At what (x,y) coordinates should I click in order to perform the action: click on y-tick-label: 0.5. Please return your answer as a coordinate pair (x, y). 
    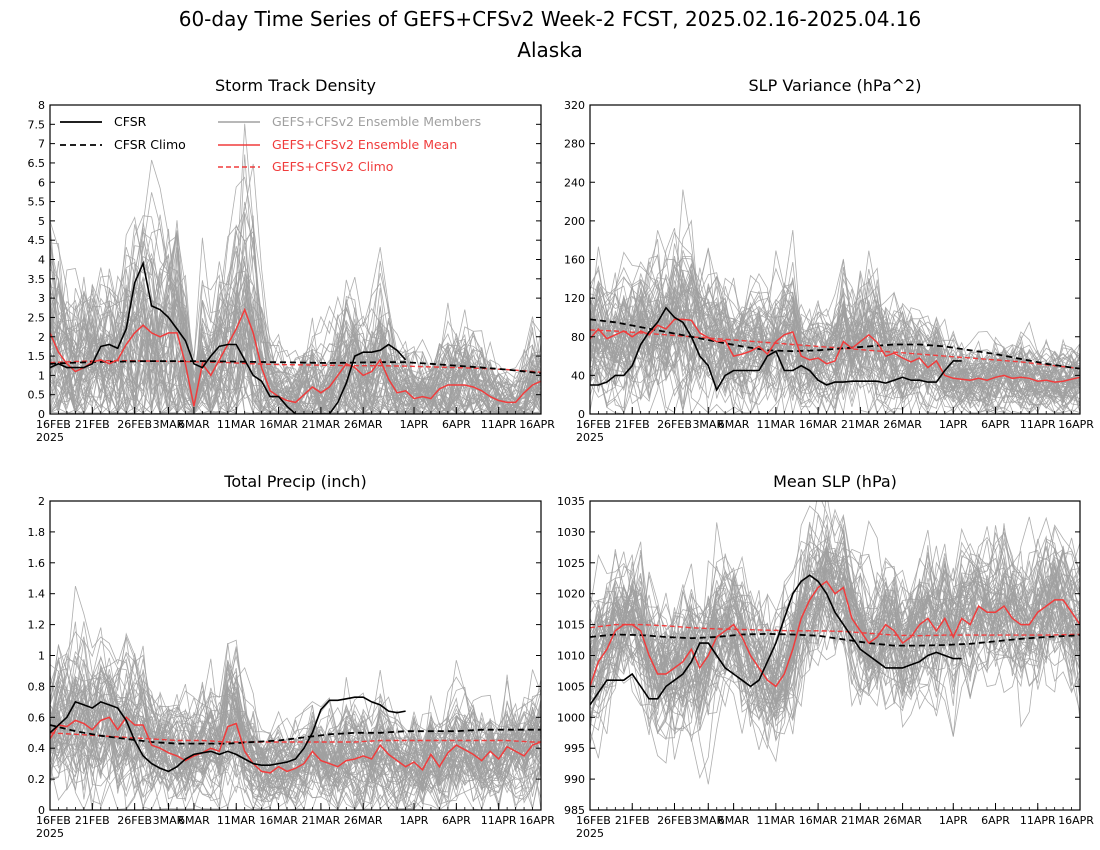
    Looking at the image, I should click on (37, 395).